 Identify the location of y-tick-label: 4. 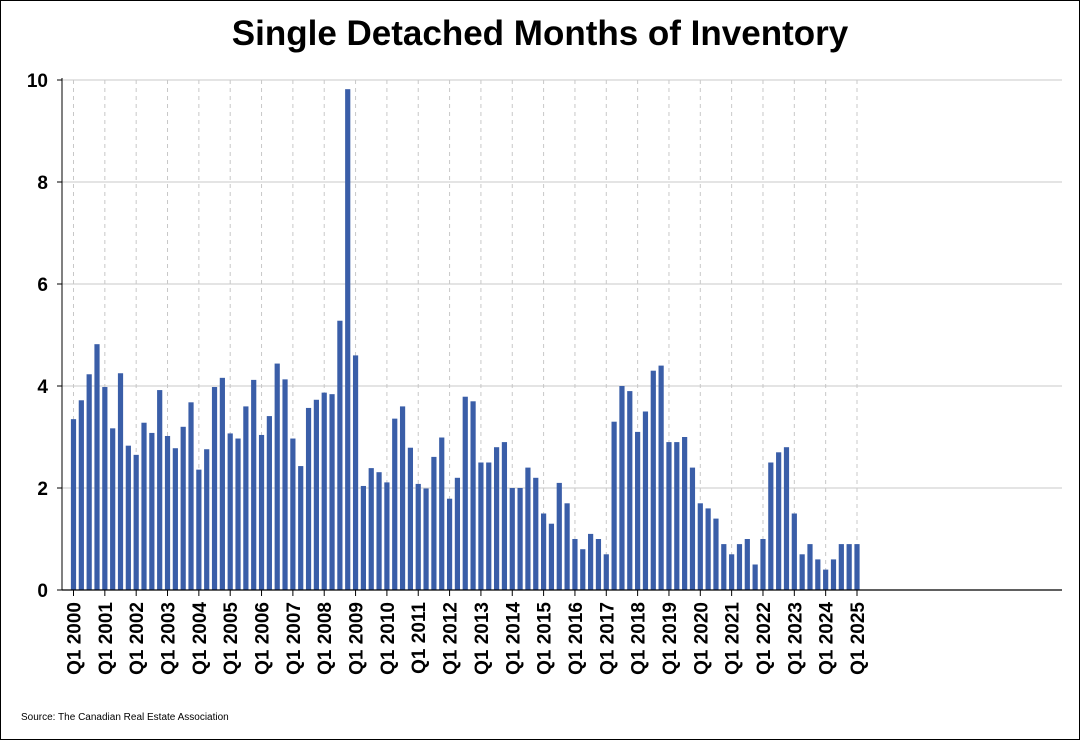
(42, 387).